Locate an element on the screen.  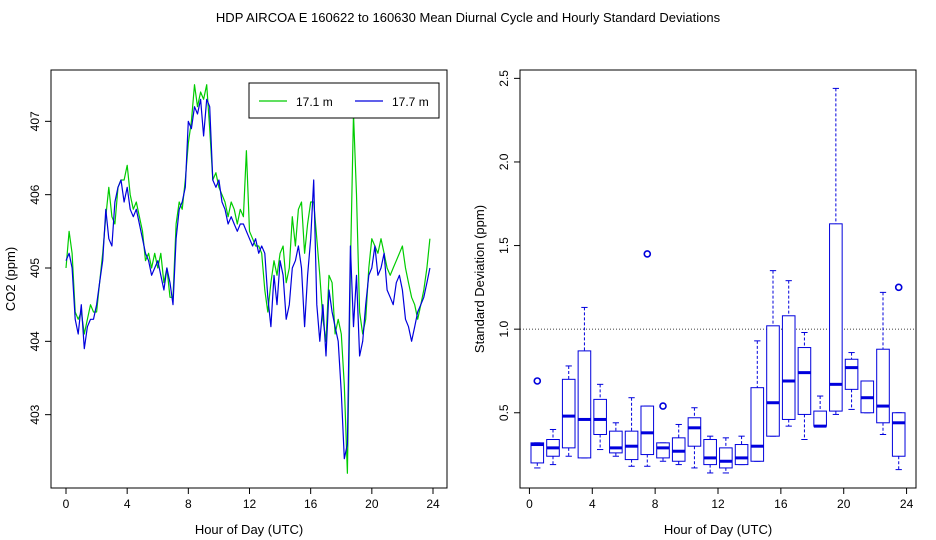
left-x-tick-label: 12 is located at coordinates (250, 504).